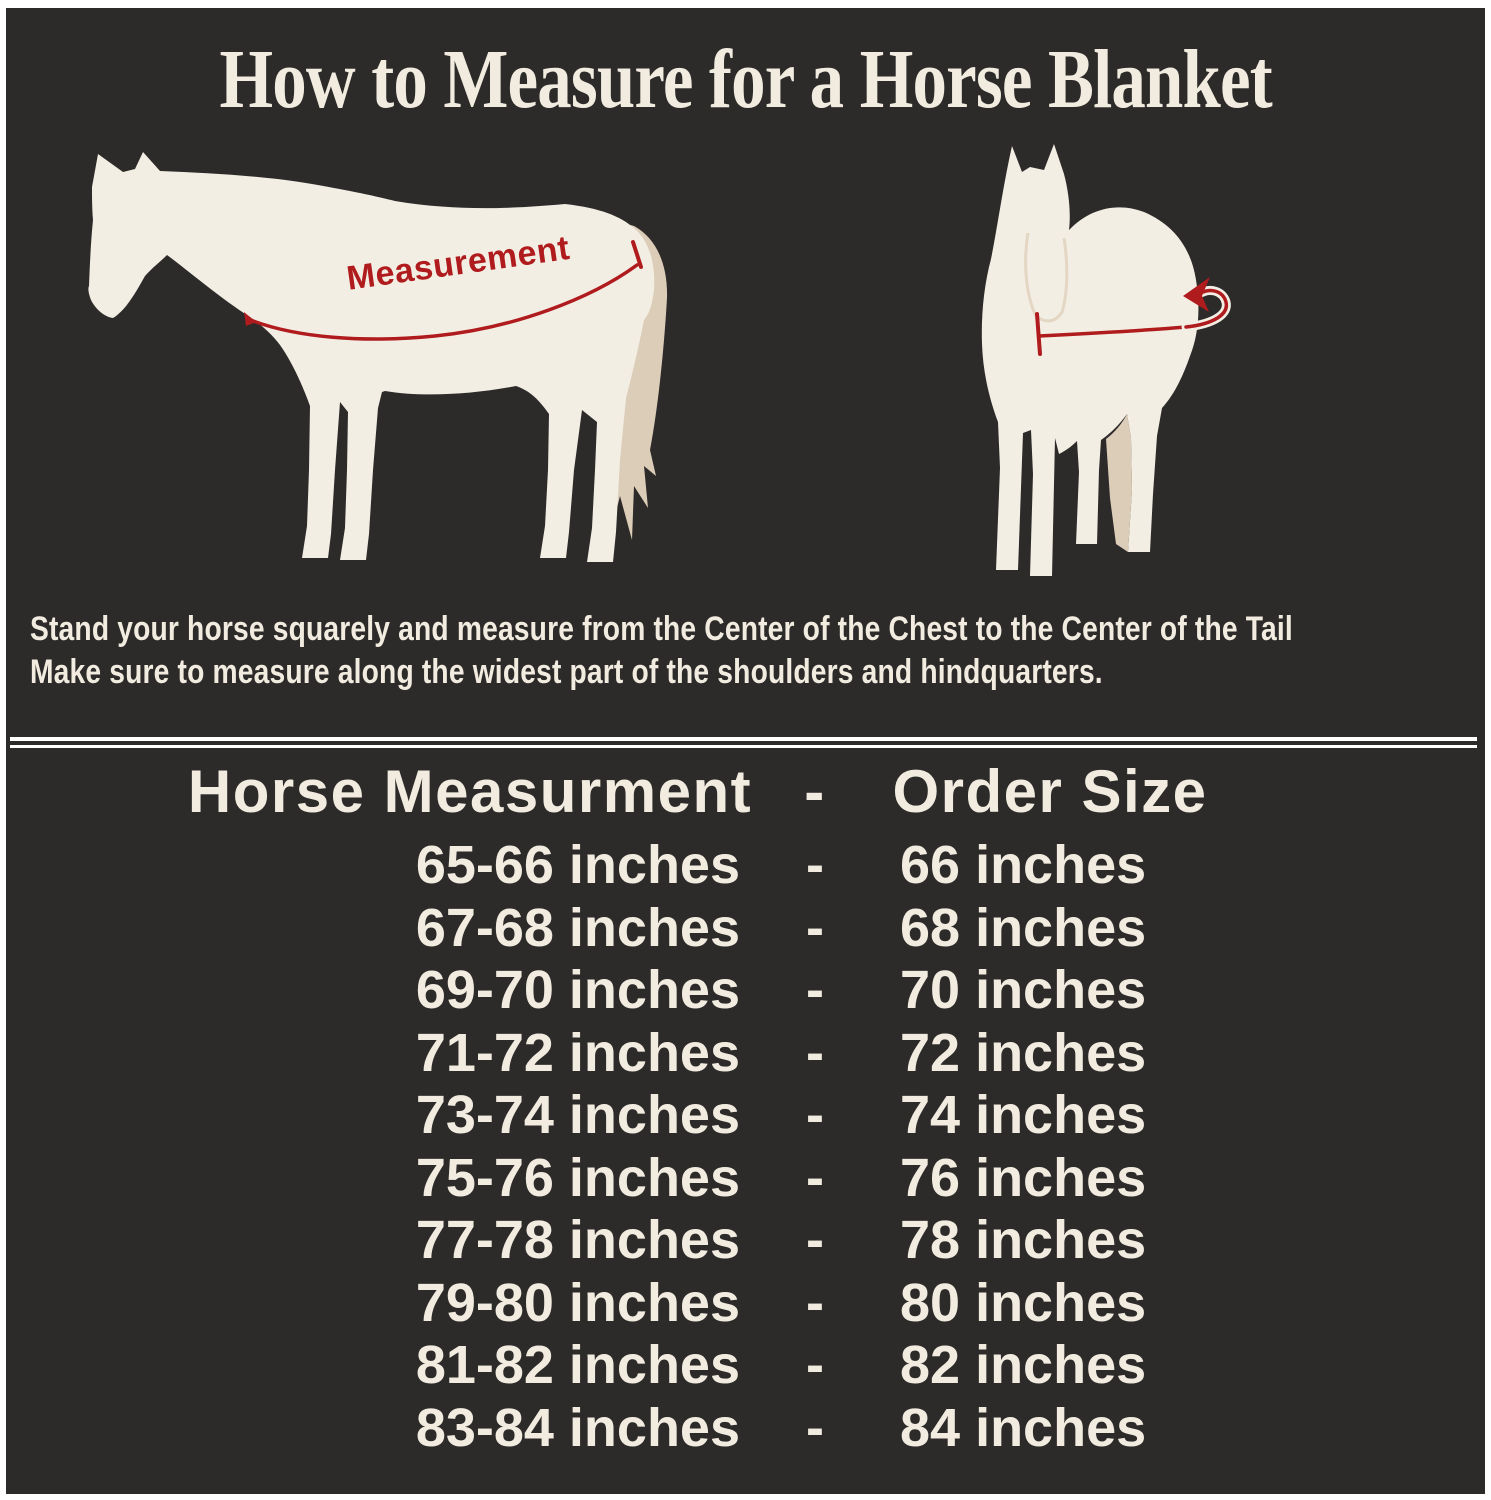  I want to click on row-measurement: 83-84 inches, so click(577, 1427).